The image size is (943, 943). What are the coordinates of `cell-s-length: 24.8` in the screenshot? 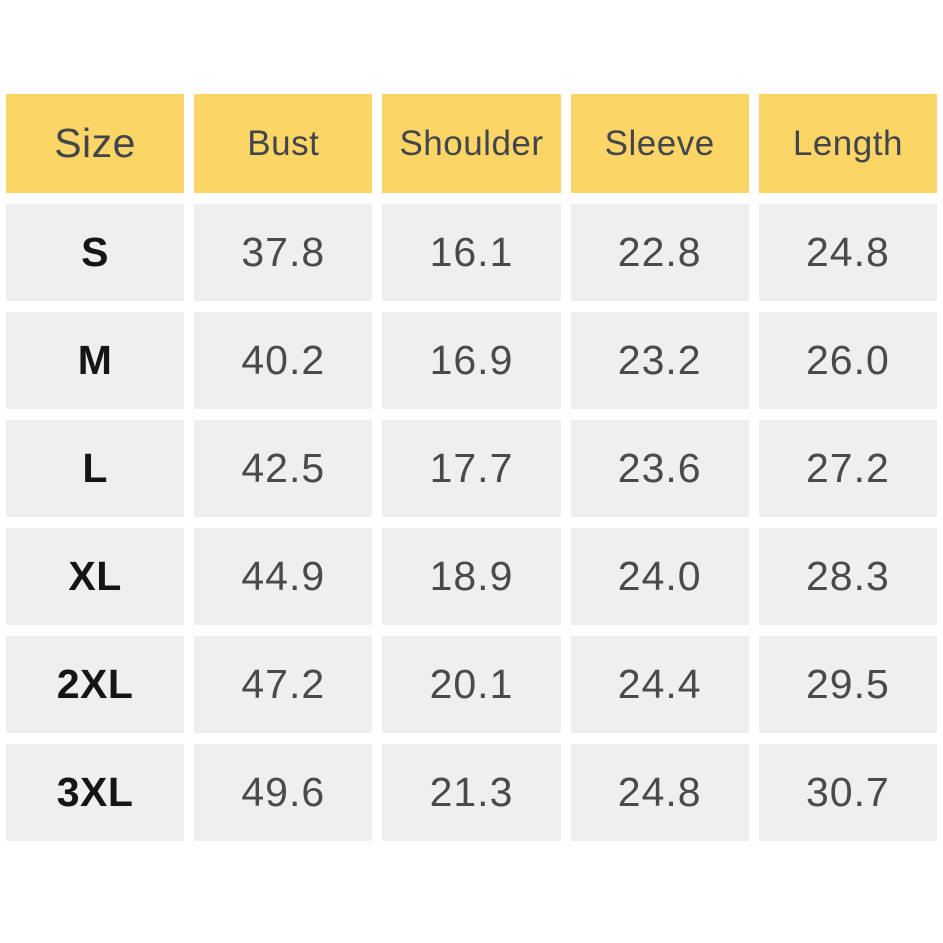 It's located at (847, 252).